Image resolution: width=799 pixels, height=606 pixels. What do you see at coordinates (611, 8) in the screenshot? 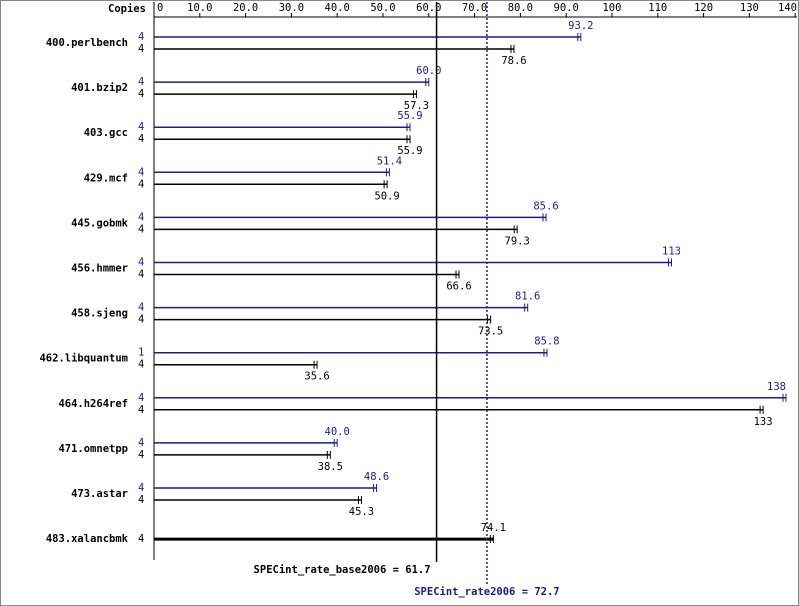
I see `x-tick-label: 100` at bounding box center [611, 8].